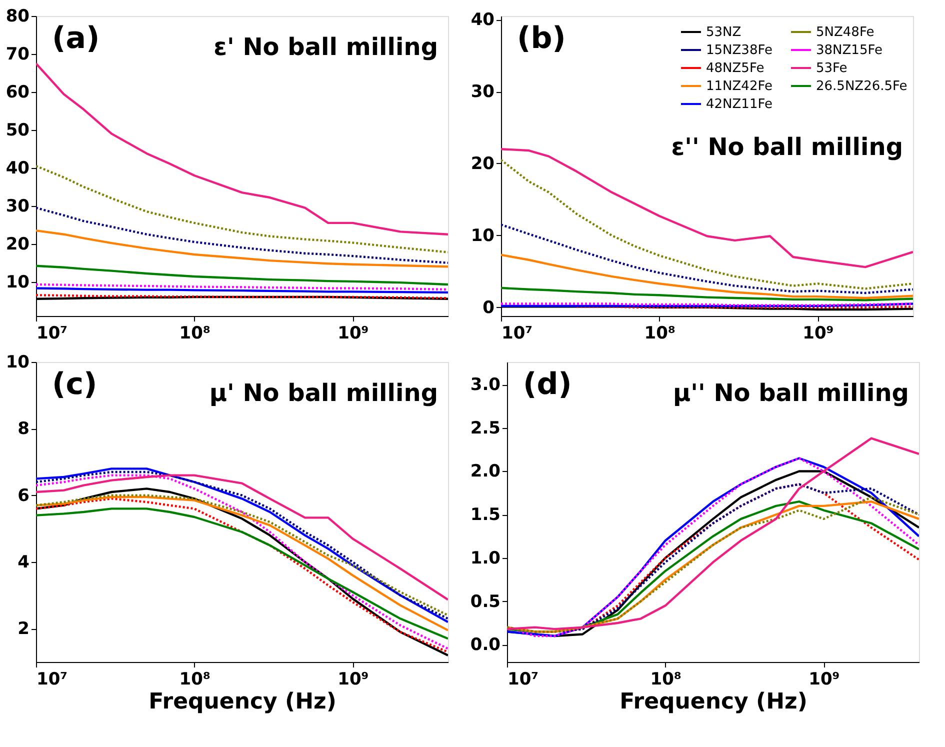 The image size is (945, 747). Describe the element at coordinates (326, 47) in the screenshot. I see `annotation: ε' No ball milling` at that location.